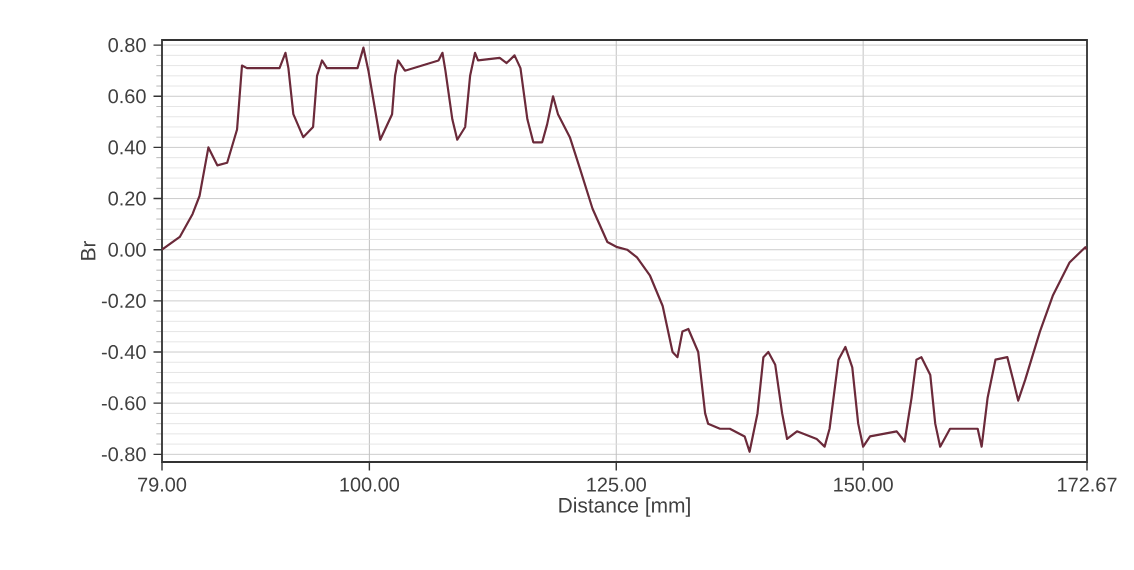 This screenshot has width=1134, height=570. Describe the element at coordinates (616, 484) in the screenshot. I see `x-tick-label: 125.00` at that location.